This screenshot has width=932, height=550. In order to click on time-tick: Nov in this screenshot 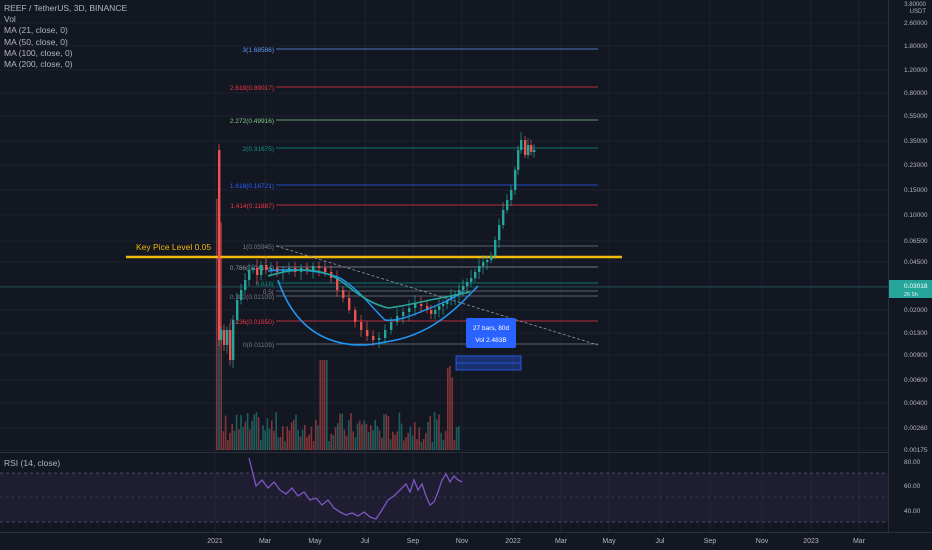, I will do `click(462, 541)`.